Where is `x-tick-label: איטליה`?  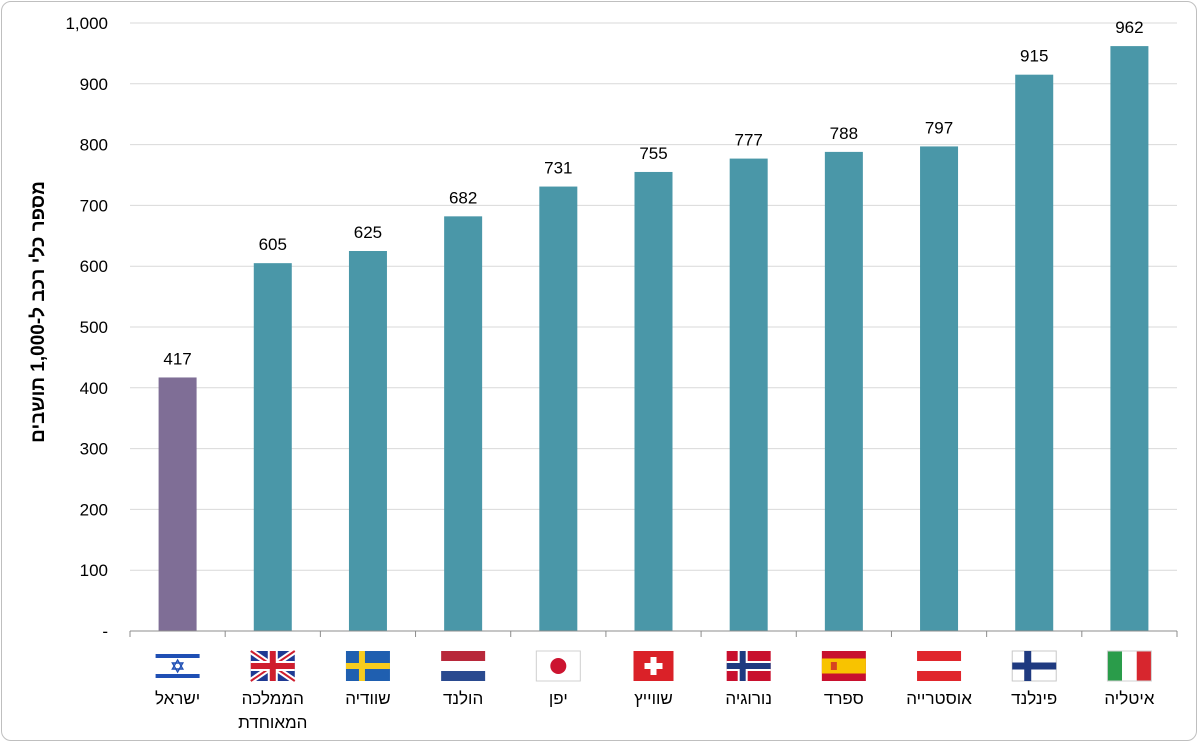
x-tick-label: איטליה is located at coordinates (1129, 698).